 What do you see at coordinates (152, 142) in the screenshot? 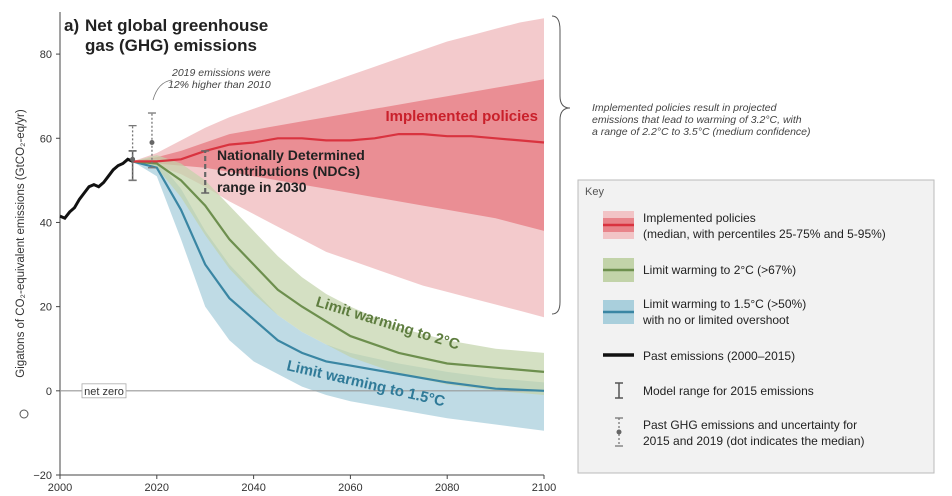
I see `past-uncertainty-2019-median` at bounding box center [152, 142].